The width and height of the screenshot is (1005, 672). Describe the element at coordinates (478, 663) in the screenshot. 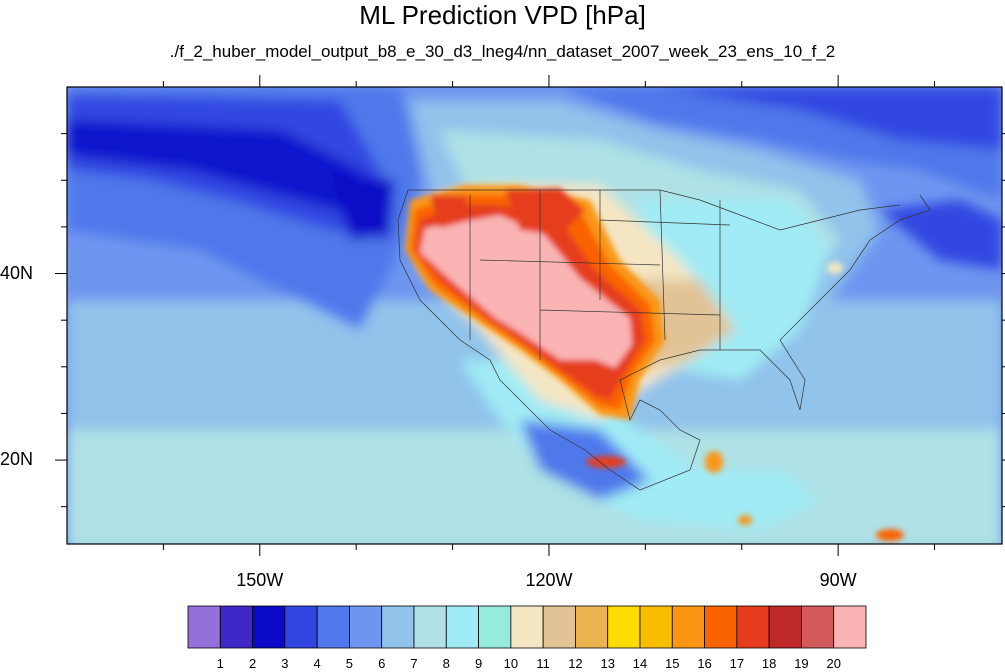

I see `colorbar-label: 9` at that location.